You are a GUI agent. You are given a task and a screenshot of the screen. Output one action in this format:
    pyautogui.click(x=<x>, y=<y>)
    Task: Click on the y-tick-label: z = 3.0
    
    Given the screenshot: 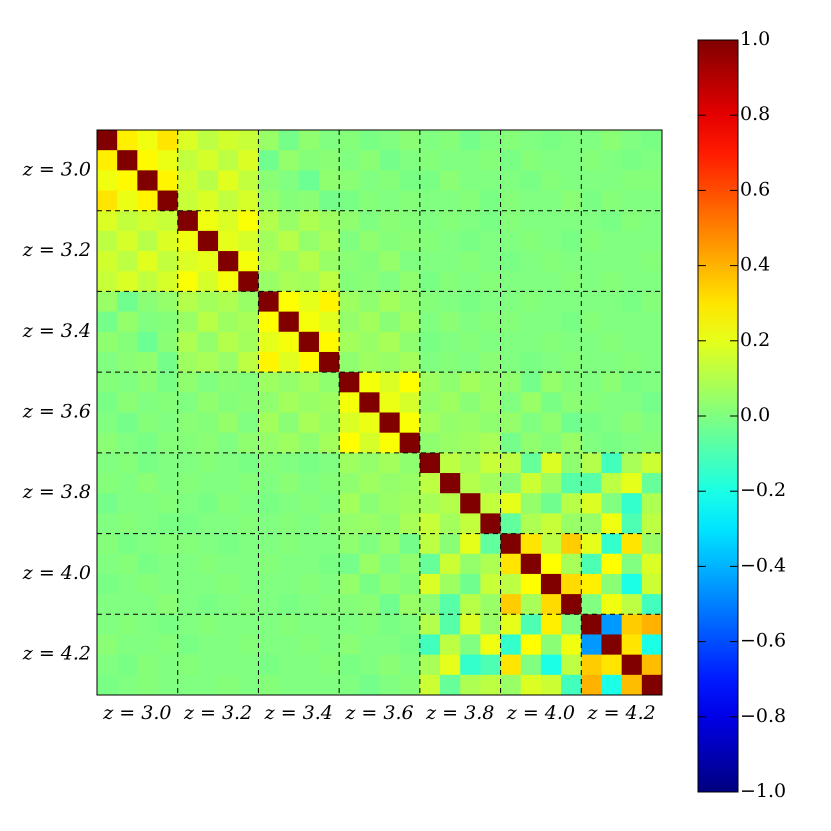 What is the action you would take?
    pyautogui.click(x=56, y=169)
    